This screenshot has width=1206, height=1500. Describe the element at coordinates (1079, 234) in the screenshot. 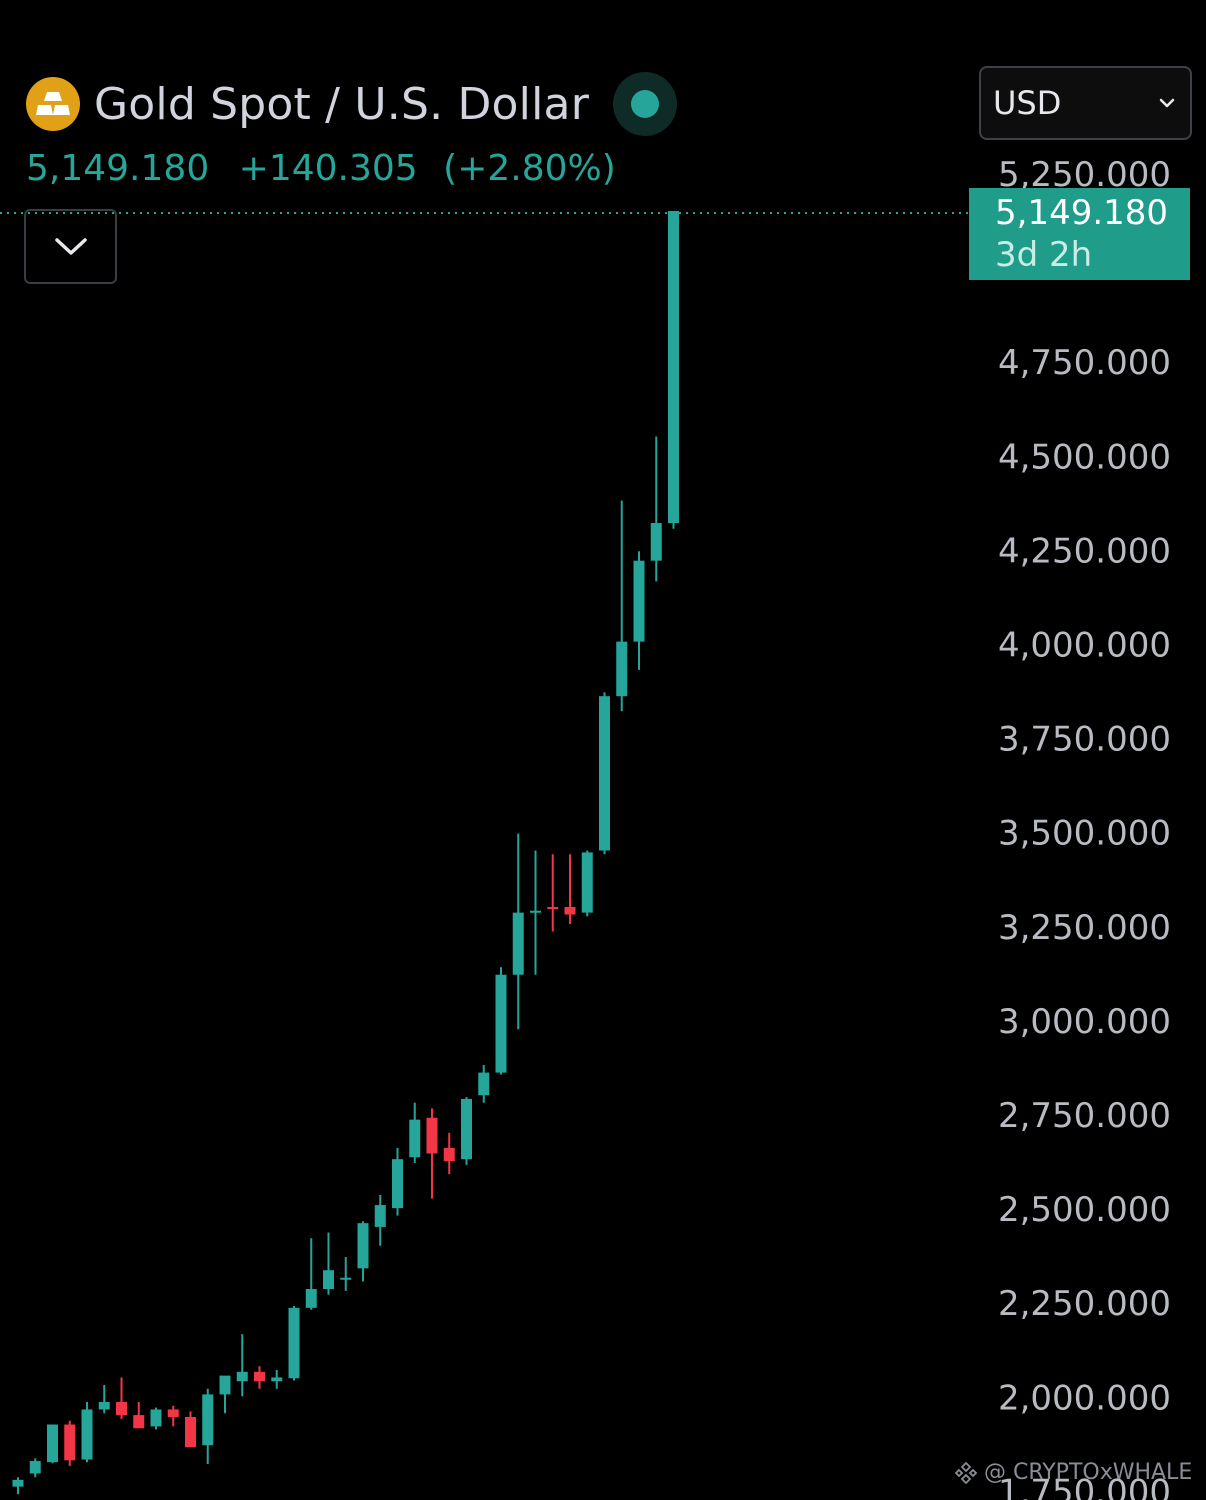

I see `last-price-axis-label: 5,149.180 3d 2h` at that location.